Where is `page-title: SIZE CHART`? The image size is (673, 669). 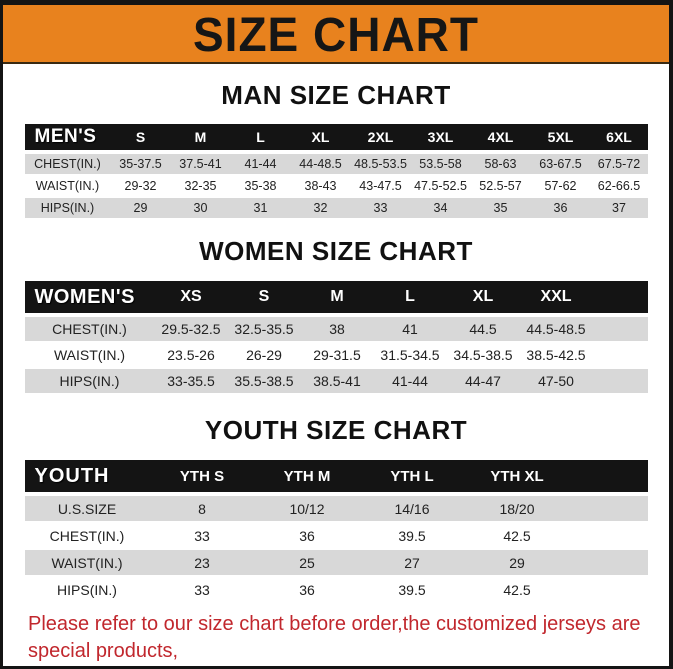
page-title: SIZE CHART is located at coordinates (336, 33).